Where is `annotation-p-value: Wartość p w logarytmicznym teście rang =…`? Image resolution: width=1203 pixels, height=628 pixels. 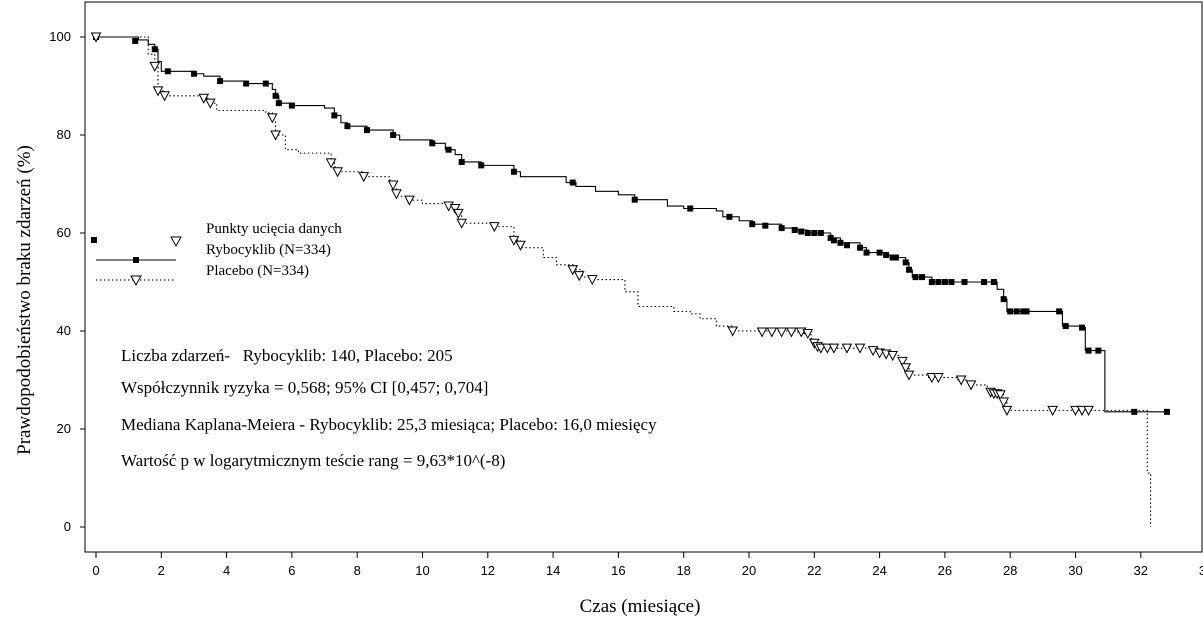
annotation-p-value: Wartość p w logarytmicznym teście rang =… is located at coordinates (313, 460).